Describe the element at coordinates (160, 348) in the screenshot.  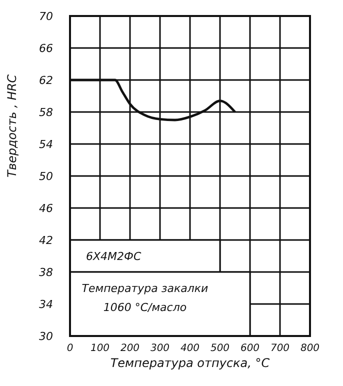
I see `x-tick-label: 300` at that location.